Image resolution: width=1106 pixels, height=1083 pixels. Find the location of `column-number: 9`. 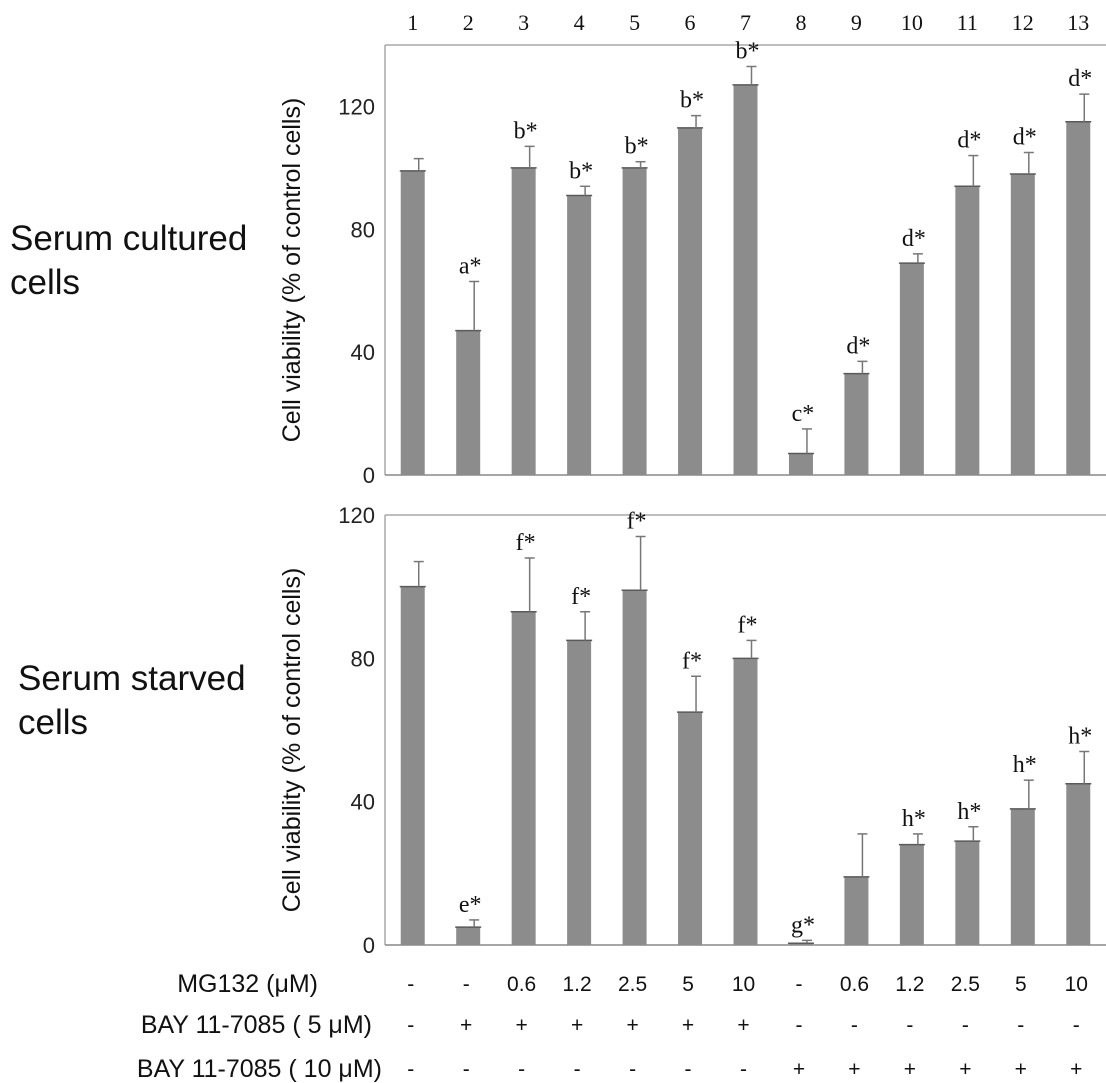

column-number: 9 is located at coordinates (856, 22).